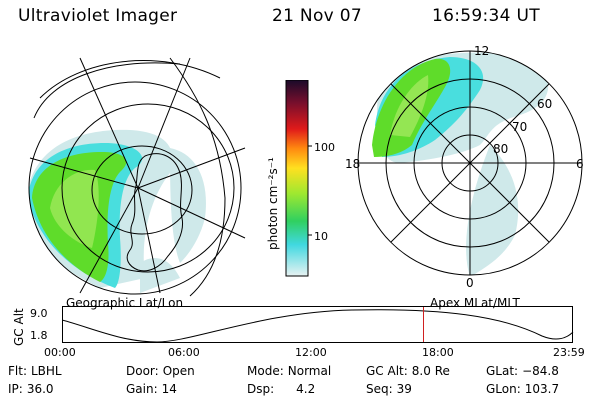 The width and height of the screenshot is (600, 400). I want to click on gcalt-label: GC Alt:, so click(387, 371).